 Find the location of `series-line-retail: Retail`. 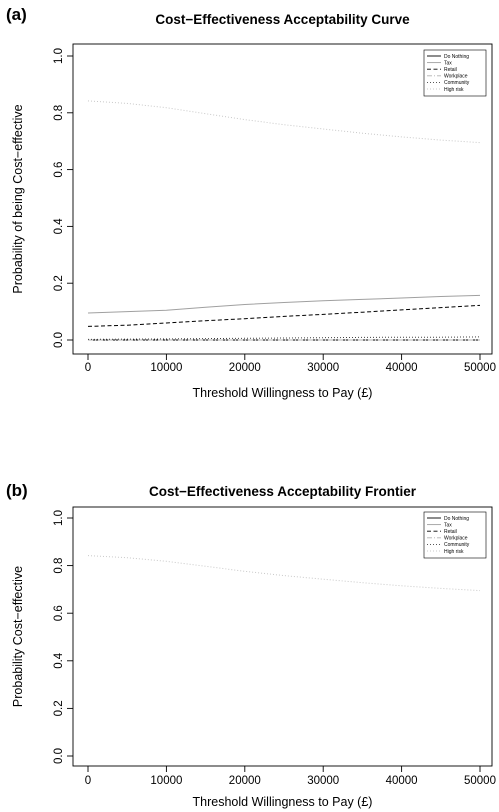

series-line-retail: Retail is located at coordinates (284, 315).